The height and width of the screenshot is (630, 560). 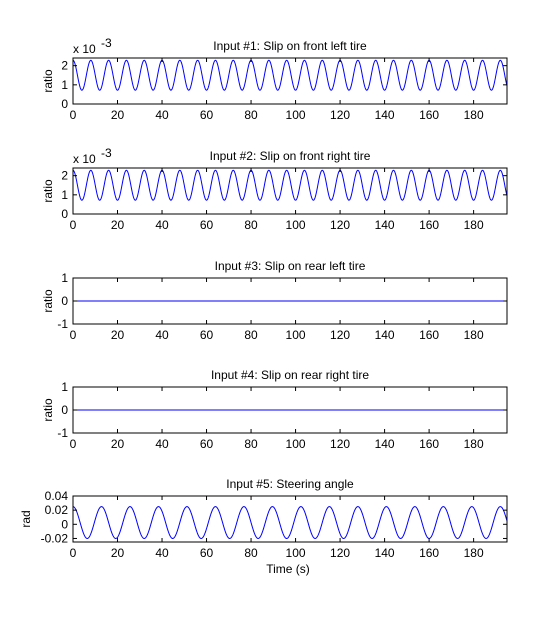 I want to click on y-tick-label: 0.02, so click(x=57, y=510).